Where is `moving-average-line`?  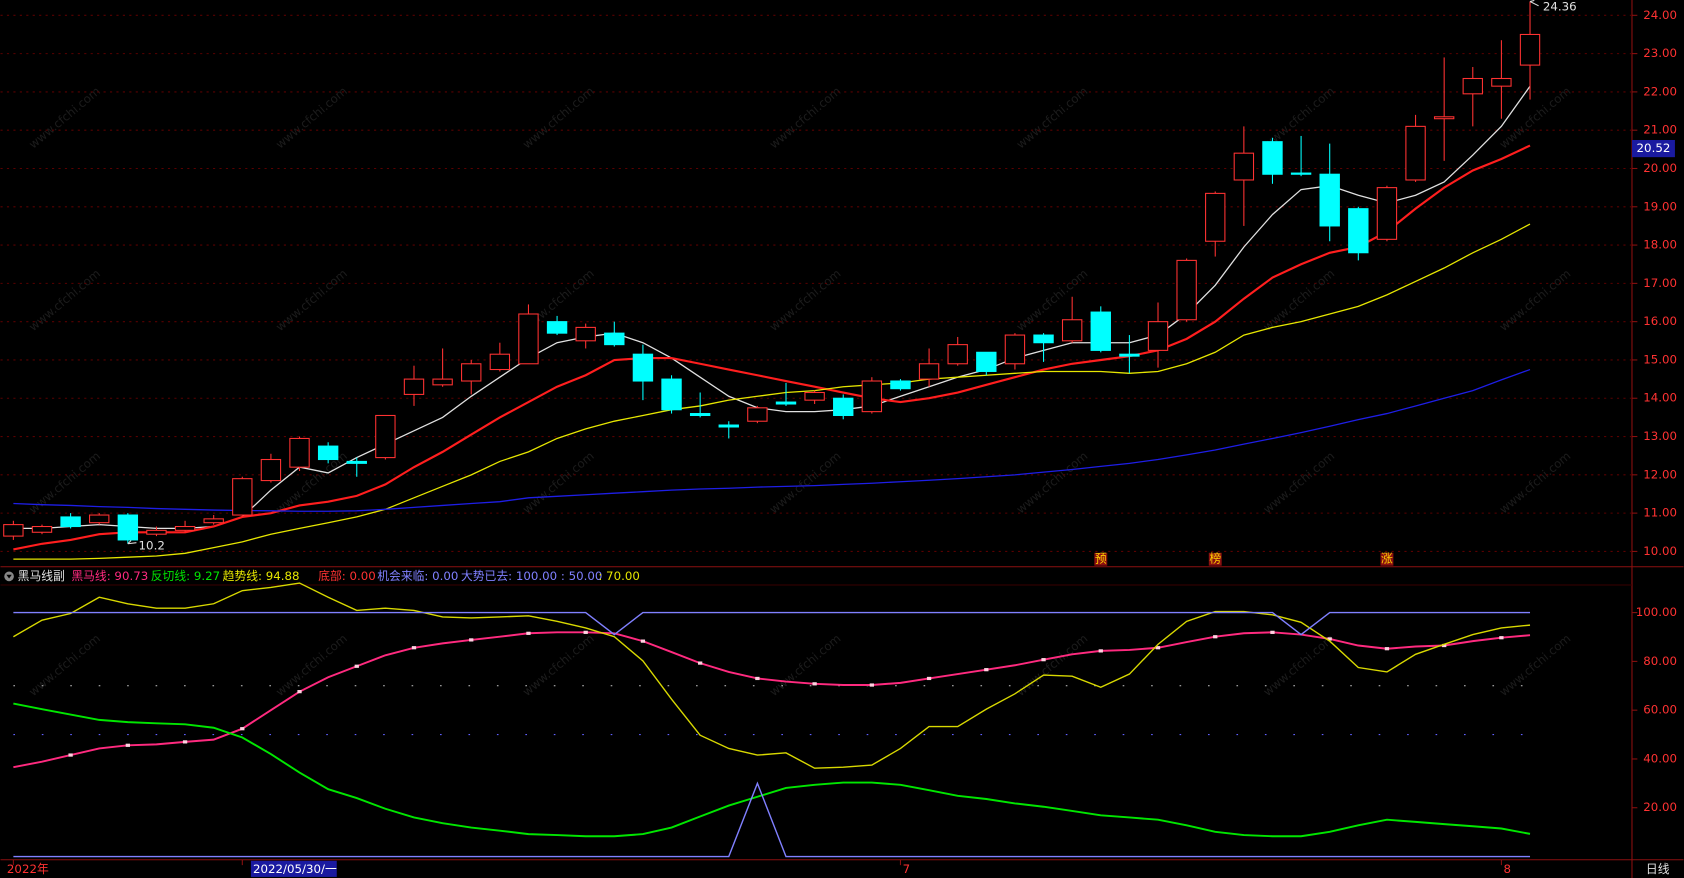 moving-average-line is located at coordinates (772, 440).